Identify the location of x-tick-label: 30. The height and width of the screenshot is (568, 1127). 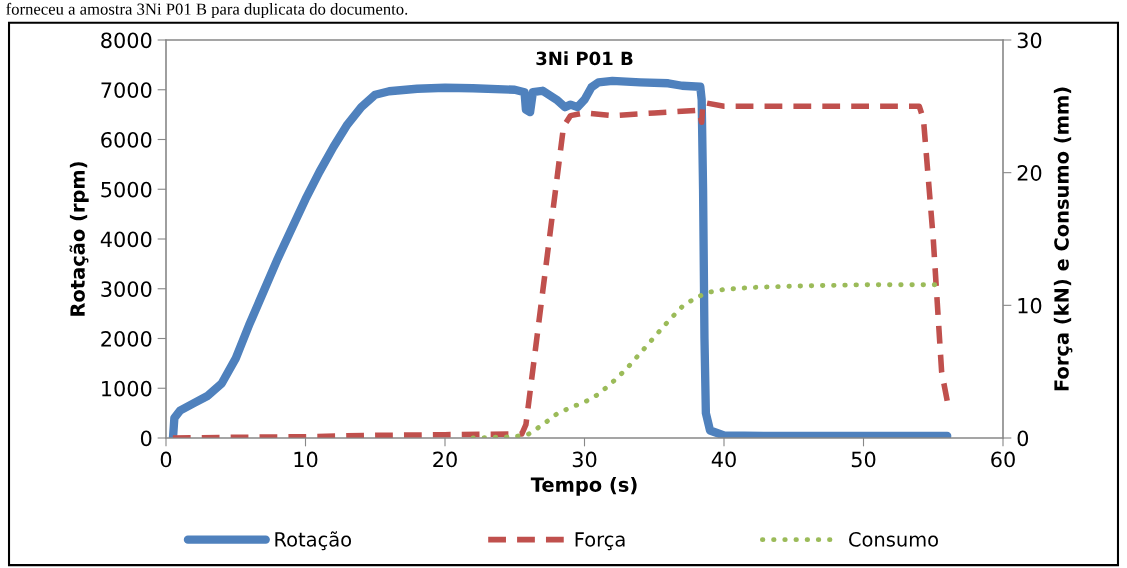
(584, 459).